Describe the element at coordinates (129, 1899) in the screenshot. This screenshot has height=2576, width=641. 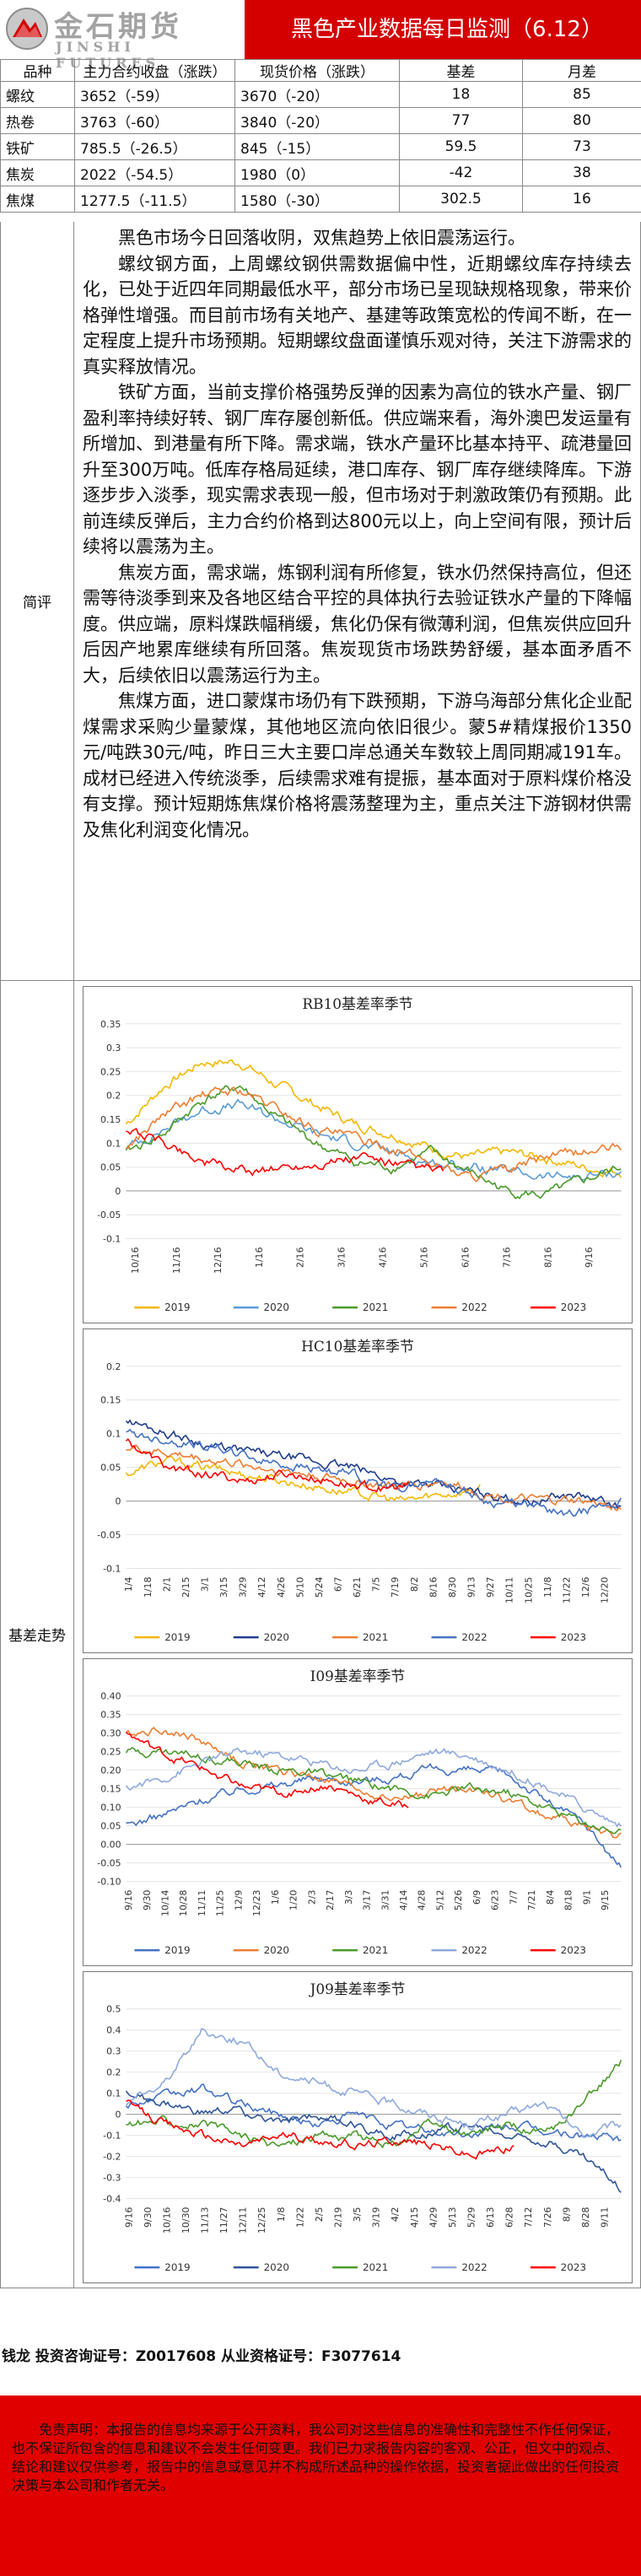
I see `x-tick-label: 9/16` at that location.